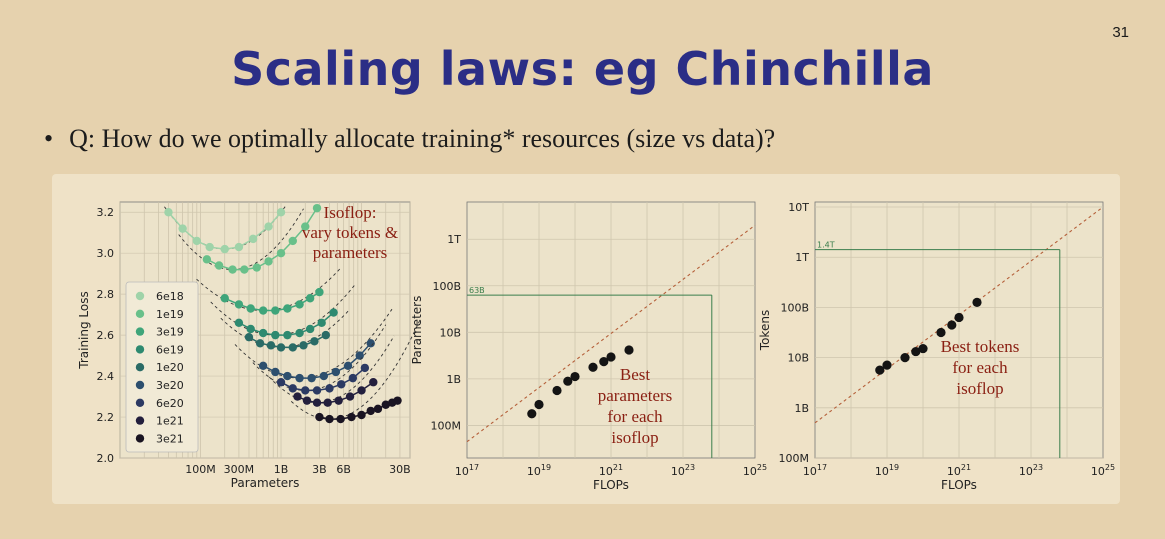 The image size is (1165, 539). Describe the element at coordinates (611, 333) in the screenshot. I see `fit-line` at that location.